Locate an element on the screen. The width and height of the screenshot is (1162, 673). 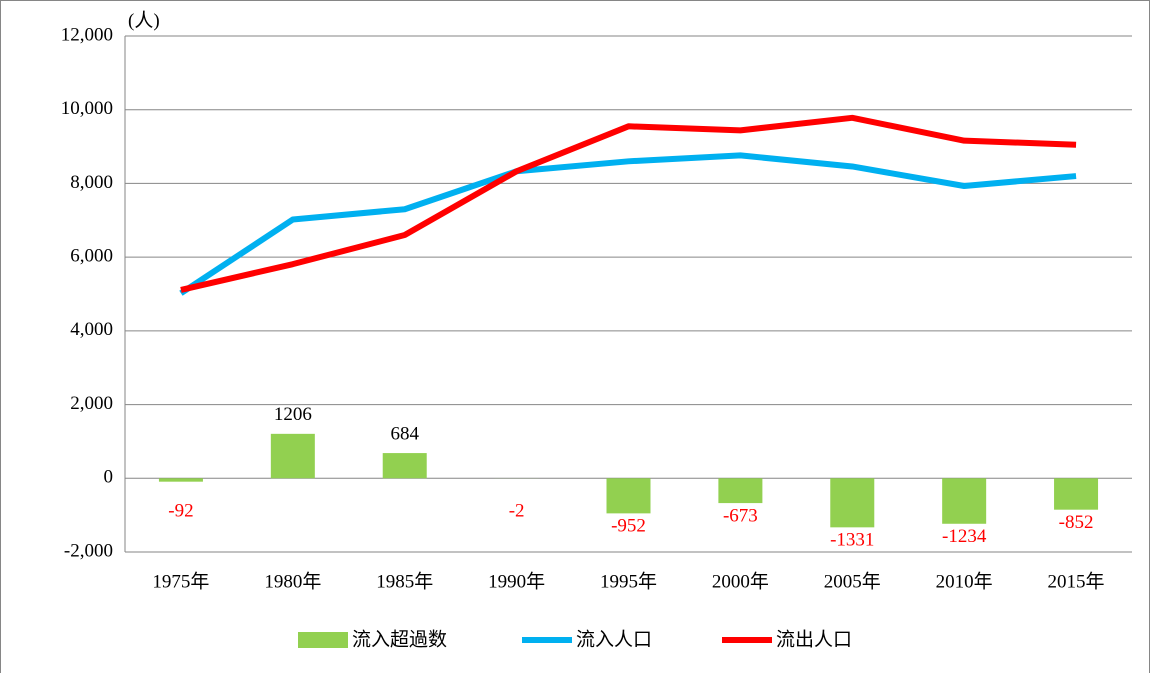
data-label: -673 is located at coordinates (740, 515).